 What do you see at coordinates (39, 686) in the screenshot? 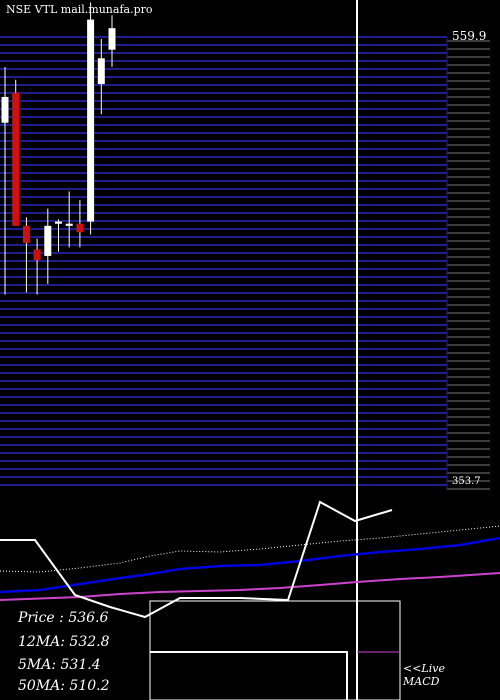
I see `stat-50ma-label: 50MA` at bounding box center [39, 686].